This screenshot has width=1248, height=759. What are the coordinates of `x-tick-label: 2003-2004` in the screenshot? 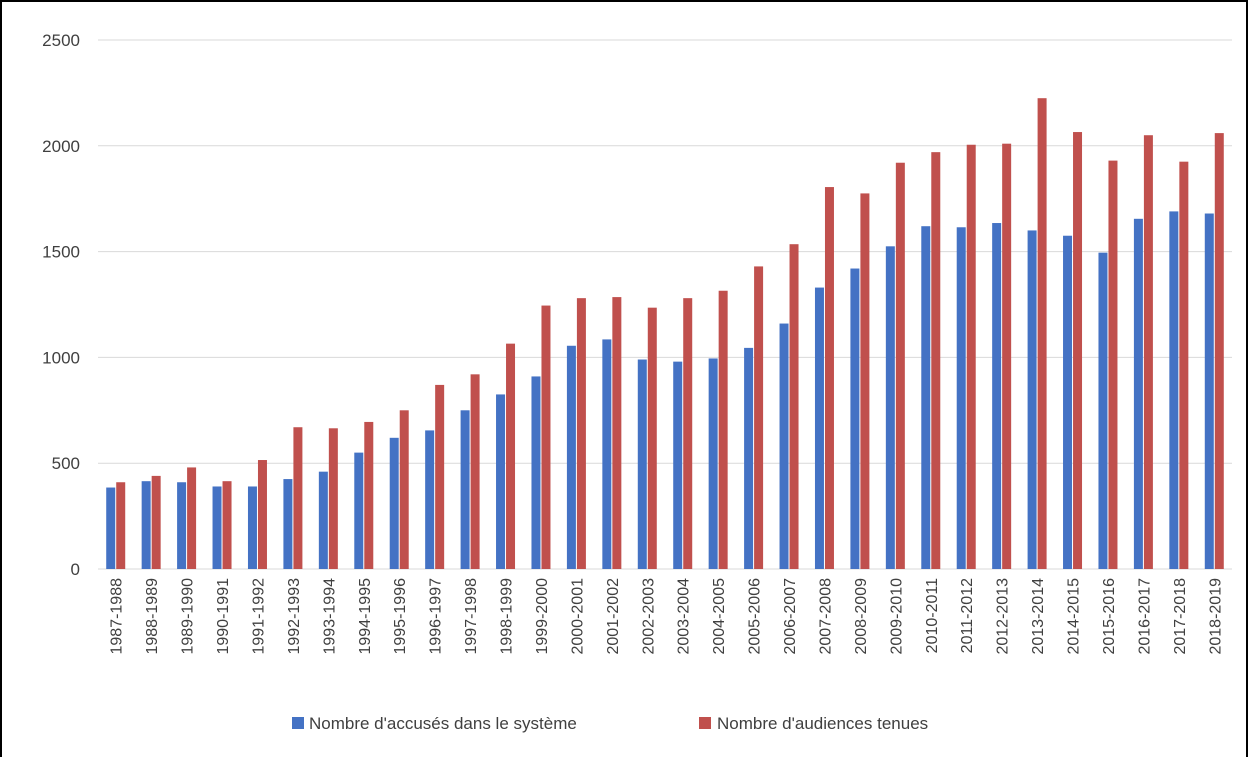 It's located at (684, 616).